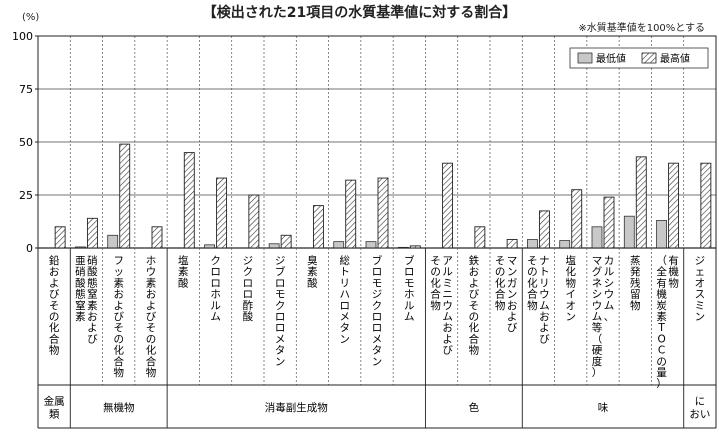 This screenshot has width=719, height=432. I want to click on category-label: 有機物, so click(673, 271).